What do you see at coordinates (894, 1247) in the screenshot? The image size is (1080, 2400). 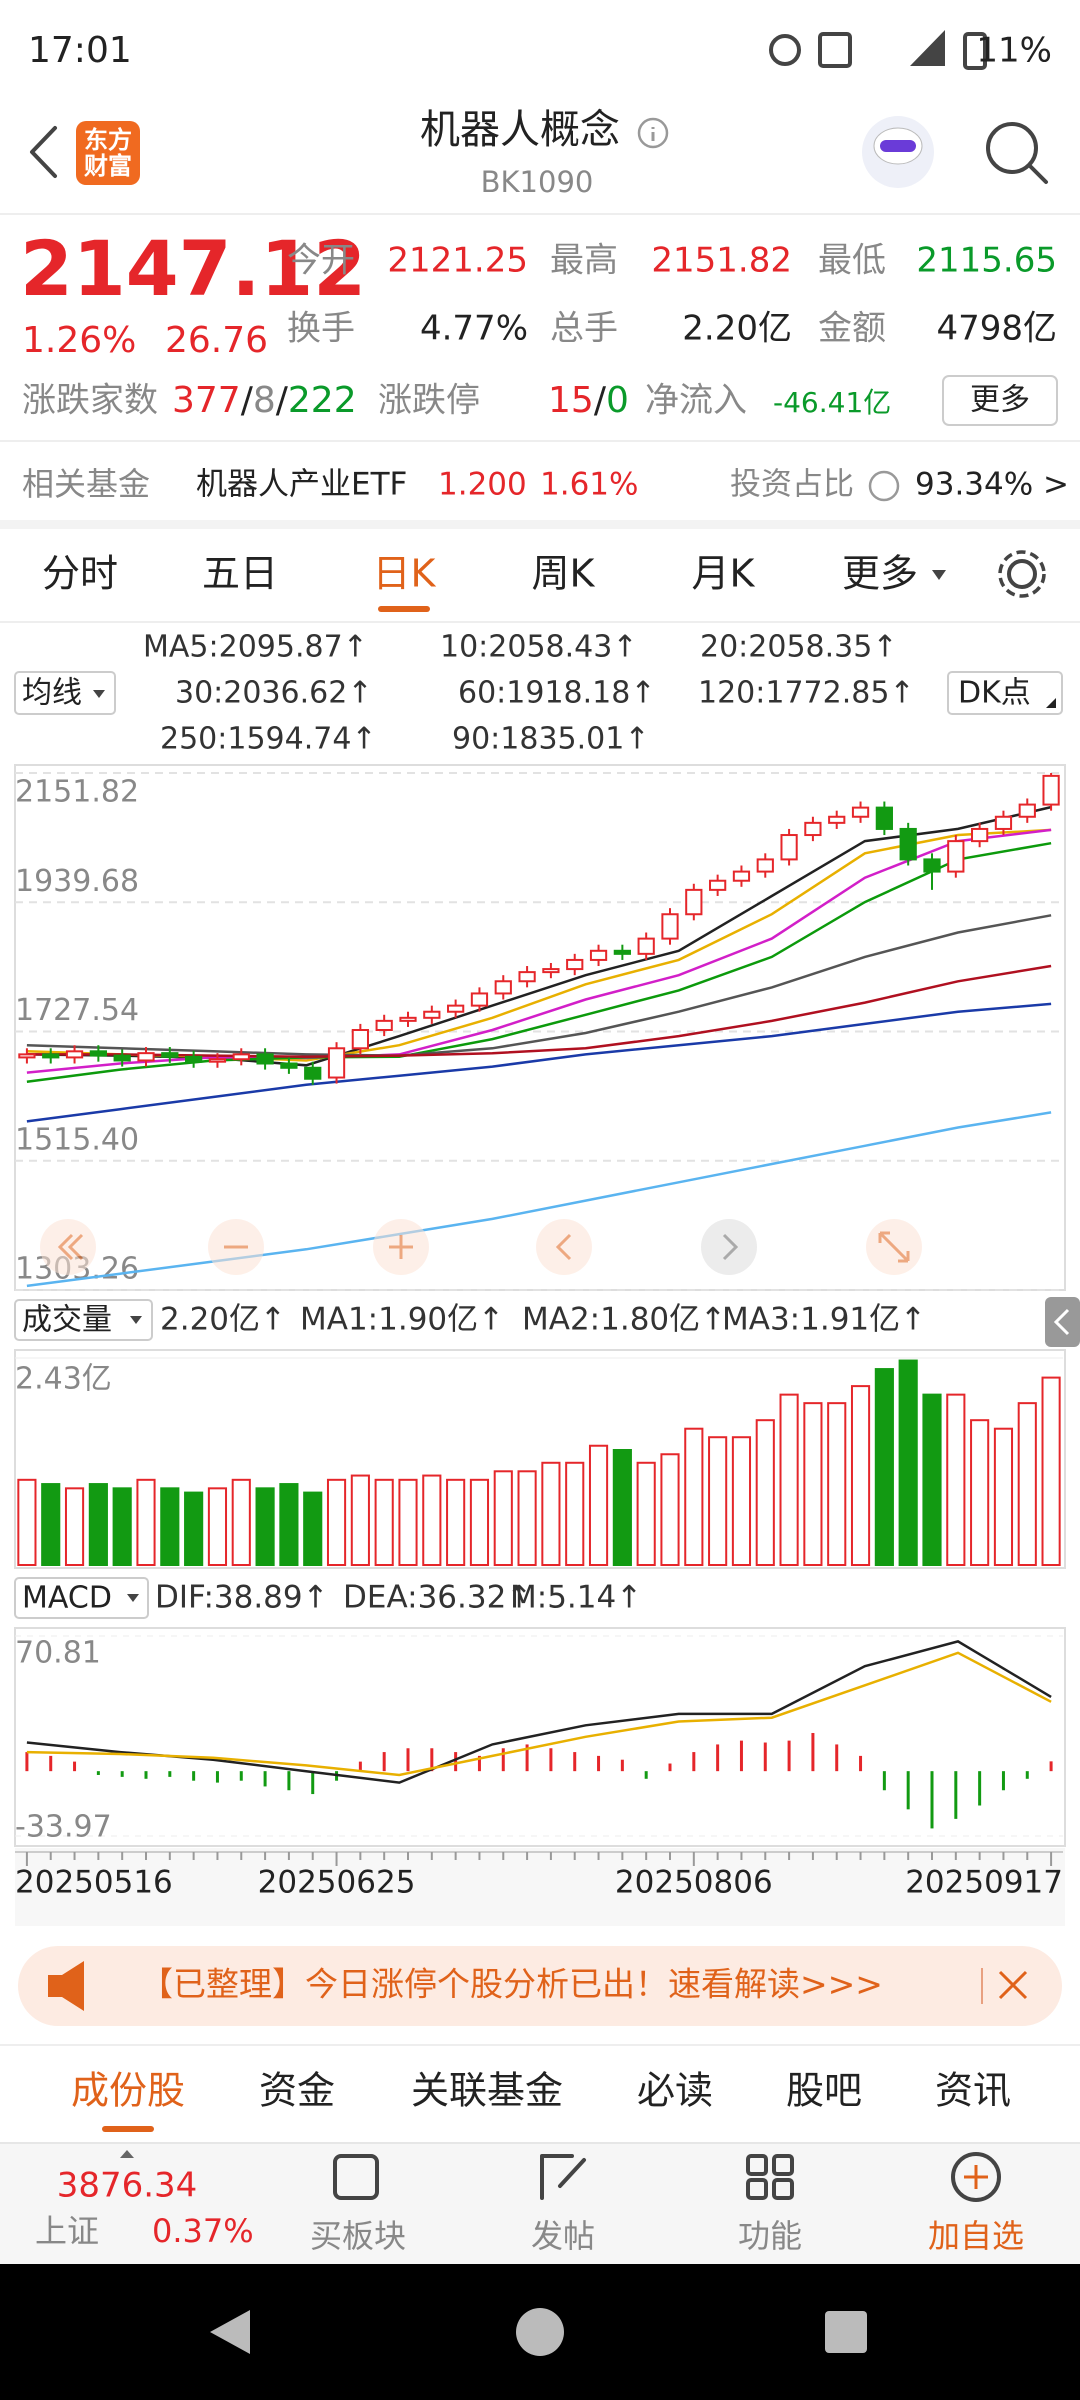 I see `fullscreen` at bounding box center [894, 1247].